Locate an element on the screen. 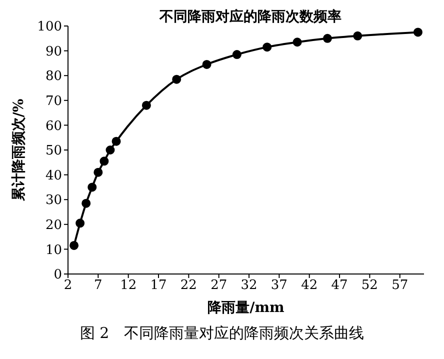  x-tick-label: 57 is located at coordinates (400, 286).